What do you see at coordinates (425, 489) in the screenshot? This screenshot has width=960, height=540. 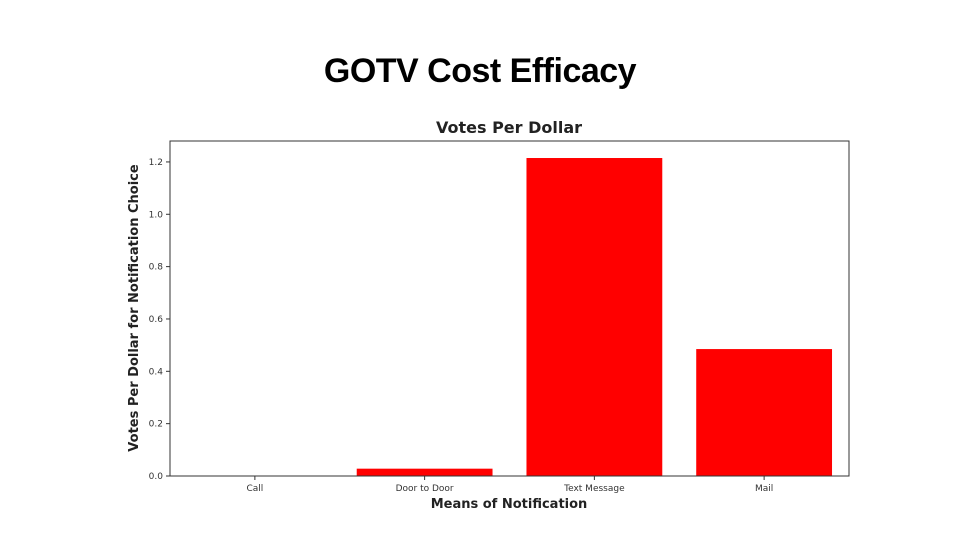 I see `x-tick-label: Door to Door` at bounding box center [425, 489].